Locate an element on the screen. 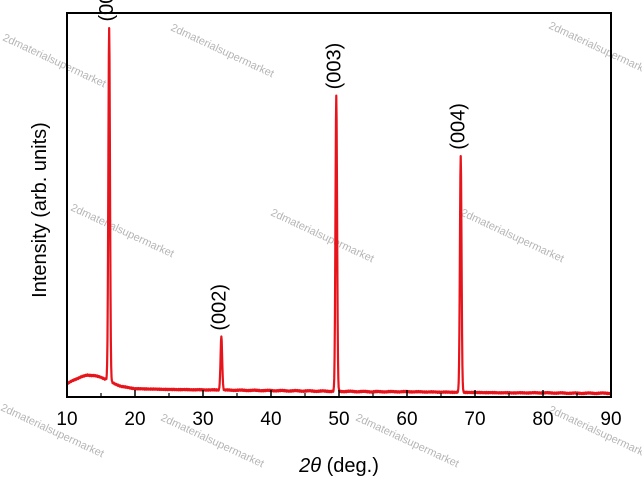 The image size is (642, 486). x-axis-title-unit: (deg.) is located at coordinates (350, 466).